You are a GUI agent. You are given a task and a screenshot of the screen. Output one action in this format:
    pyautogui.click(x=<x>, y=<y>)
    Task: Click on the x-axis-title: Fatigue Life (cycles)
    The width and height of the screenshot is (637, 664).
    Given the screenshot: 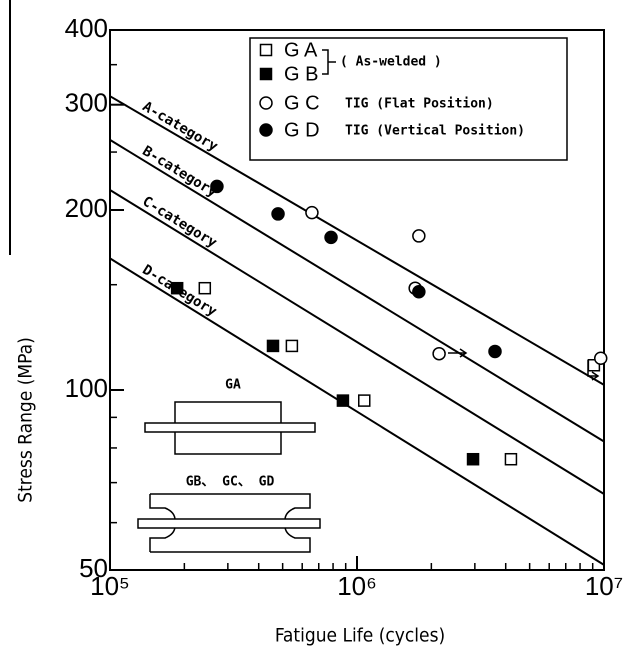 What is the action you would take?
    pyautogui.click(x=360, y=636)
    